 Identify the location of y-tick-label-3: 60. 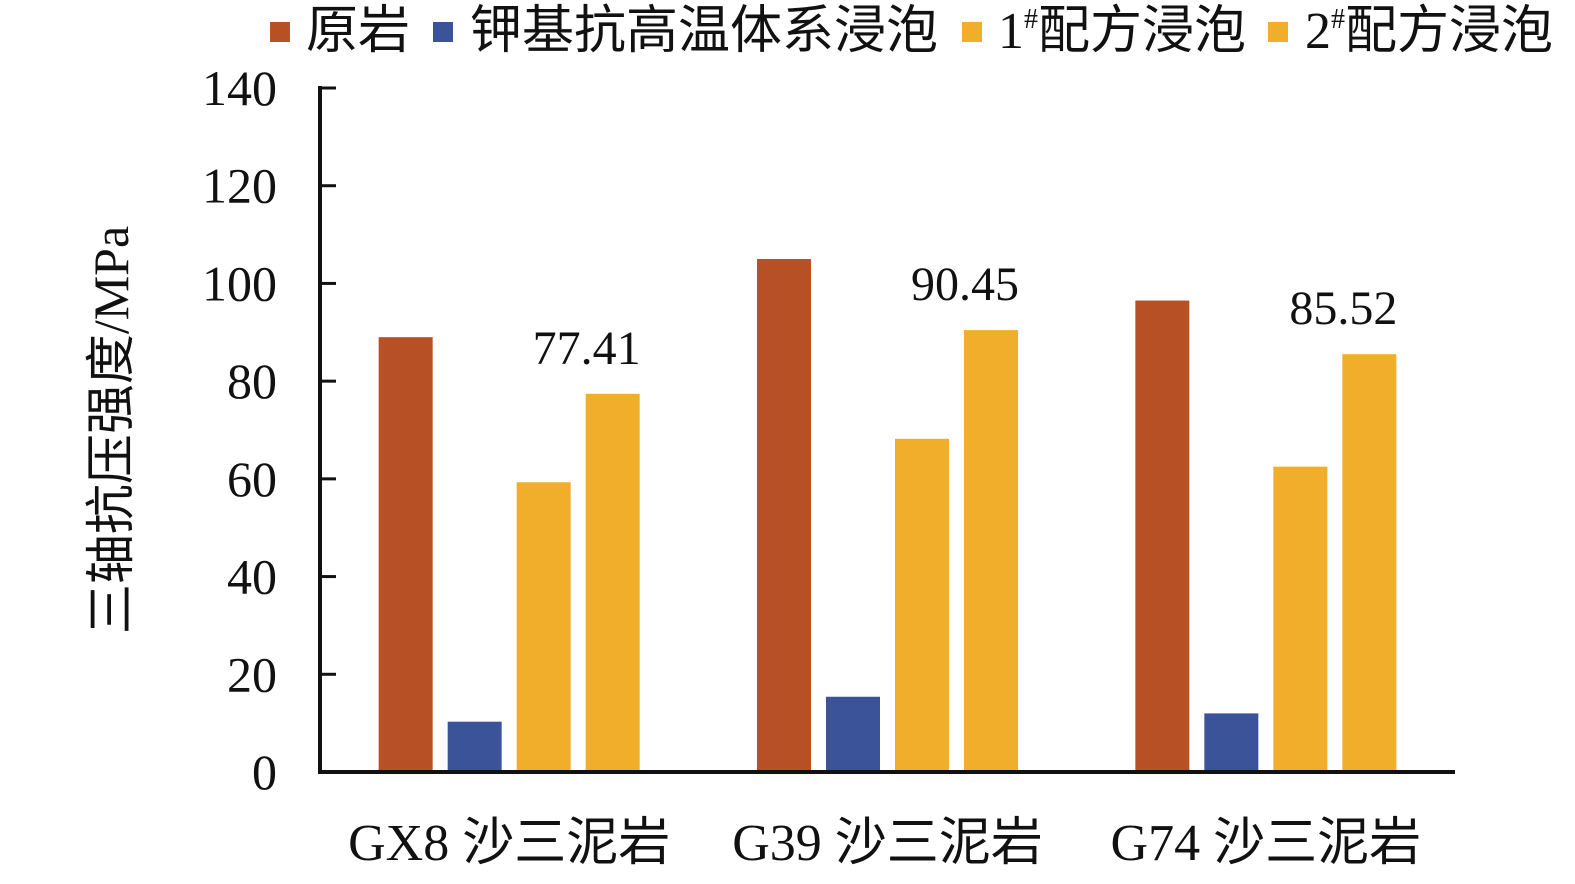
(252, 479).